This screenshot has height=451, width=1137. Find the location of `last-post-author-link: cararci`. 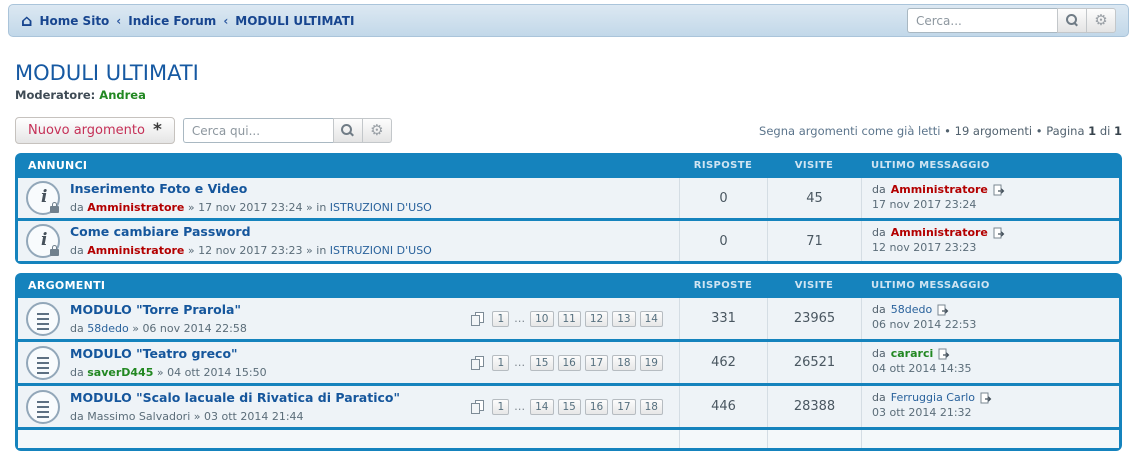

last-post-author-link: cararci is located at coordinates (912, 353).